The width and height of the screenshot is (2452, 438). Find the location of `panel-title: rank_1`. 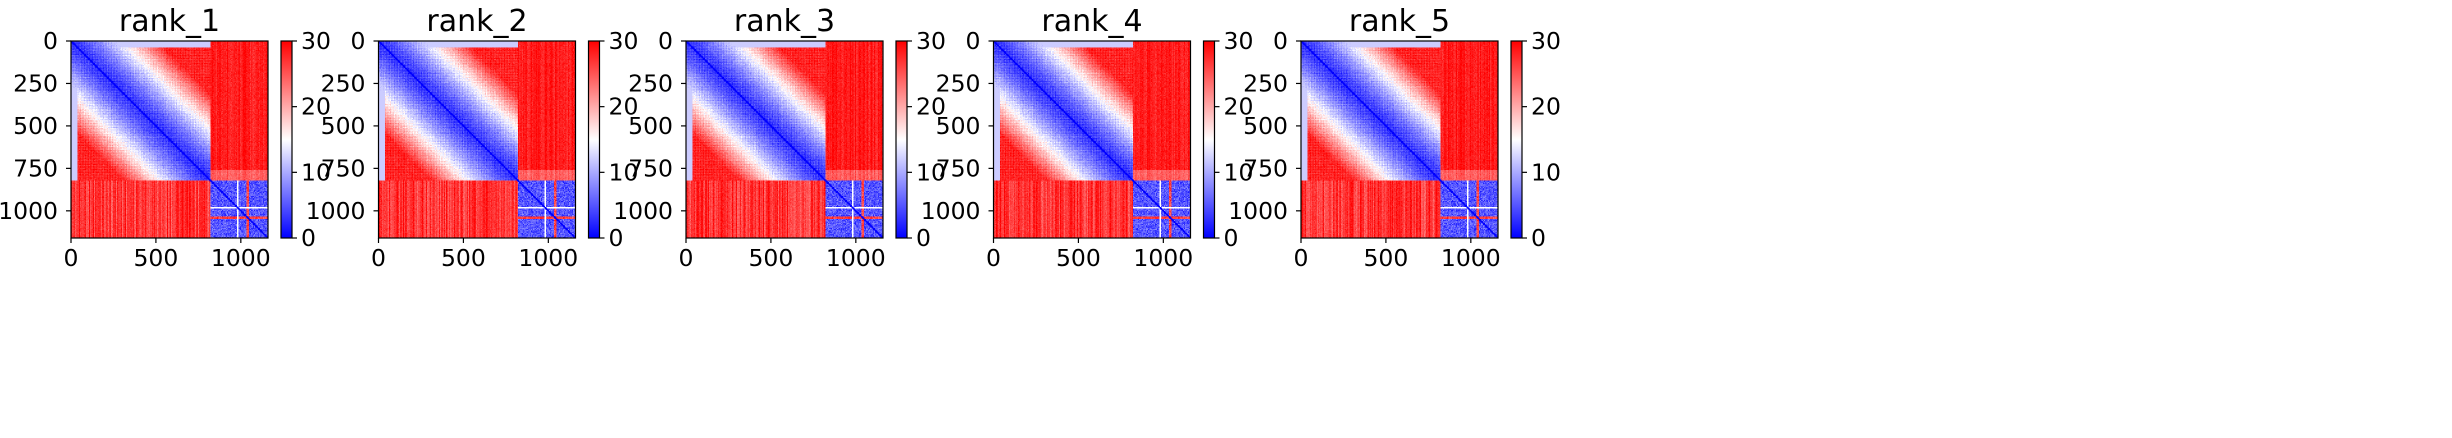

panel-title: rank_1 is located at coordinates (169, 21).